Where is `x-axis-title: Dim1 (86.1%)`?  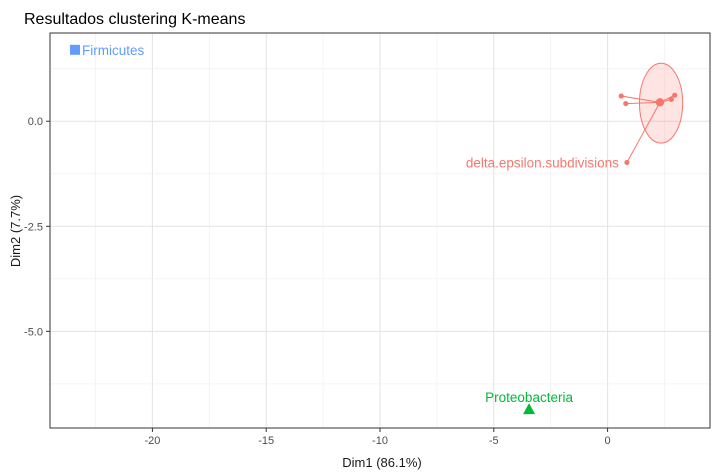 x-axis-title: Dim1 (86.1%) is located at coordinates (381, 462).